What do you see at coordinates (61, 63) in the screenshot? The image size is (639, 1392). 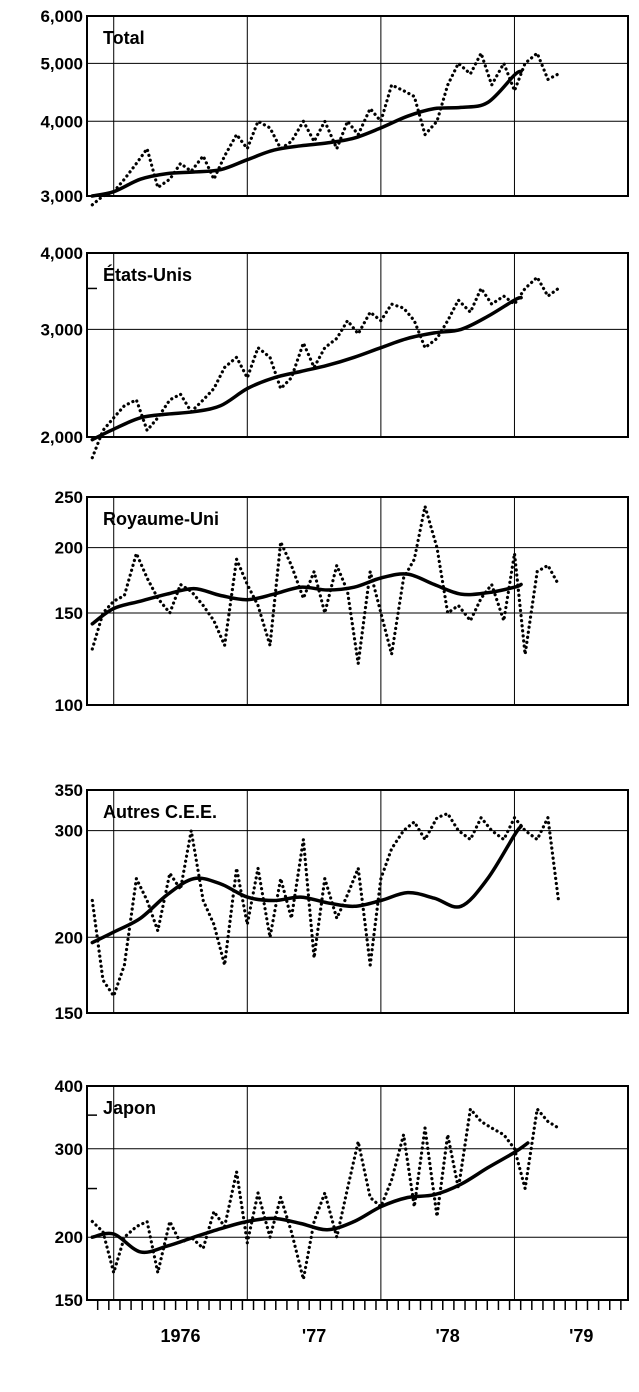 I see `y-tick-label: 5,000` at bounding box center [61, 63].